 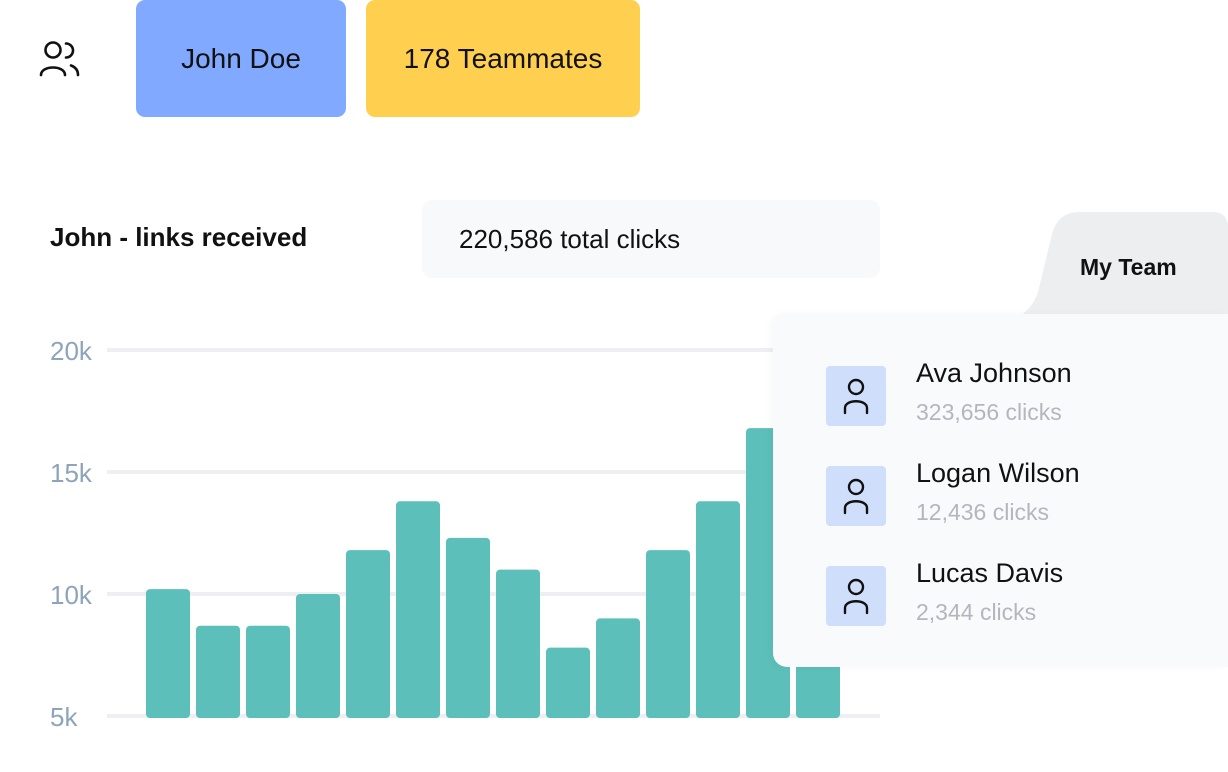 What do you see at coordinates (1016, 593) in the screenshot?
I see `team-member: Lucas Davis 2,344 clicks` at bounding box center [1016, 593].